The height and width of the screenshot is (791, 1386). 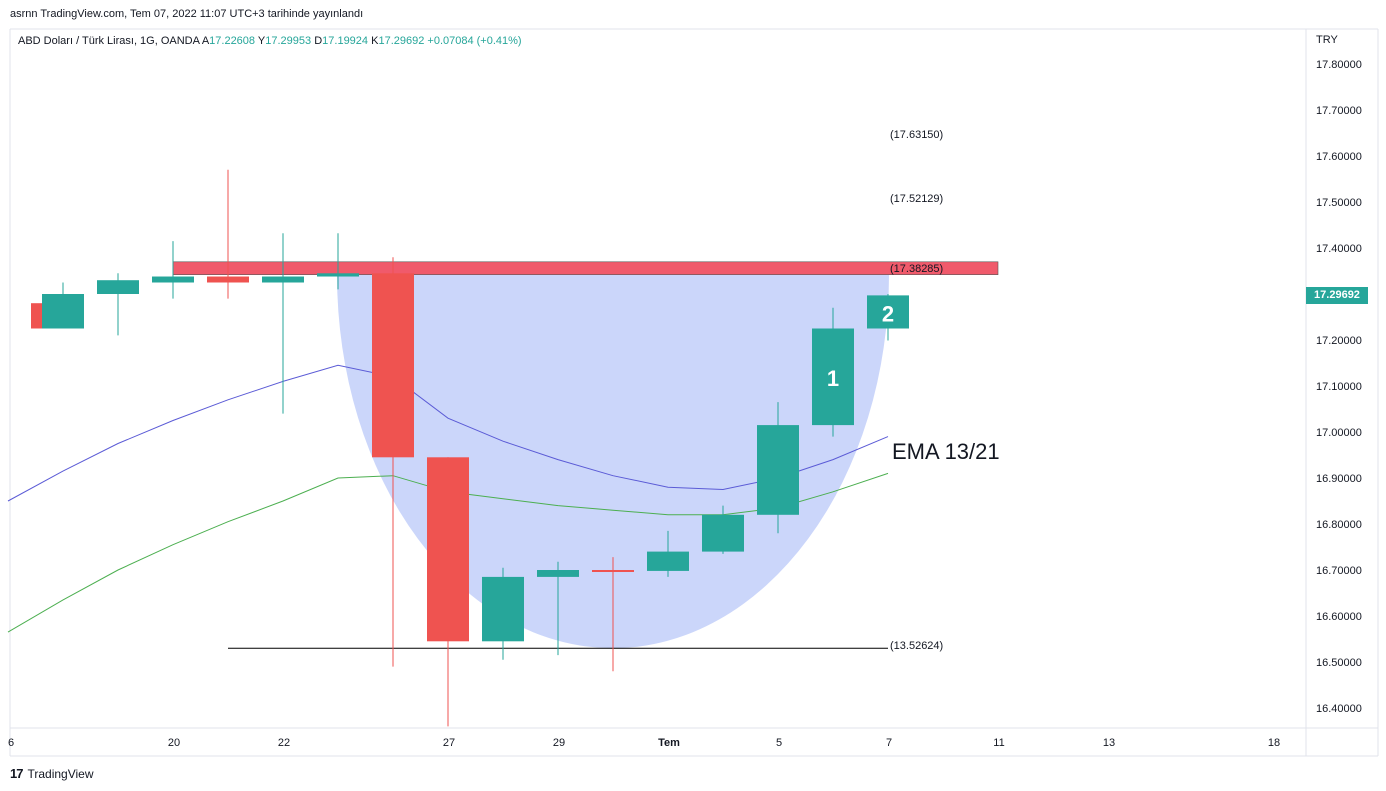 What do you see at coordinates (401, 41) in the screenshot?
I see `close-value: 17.29692` at bounding box center [401, 41].